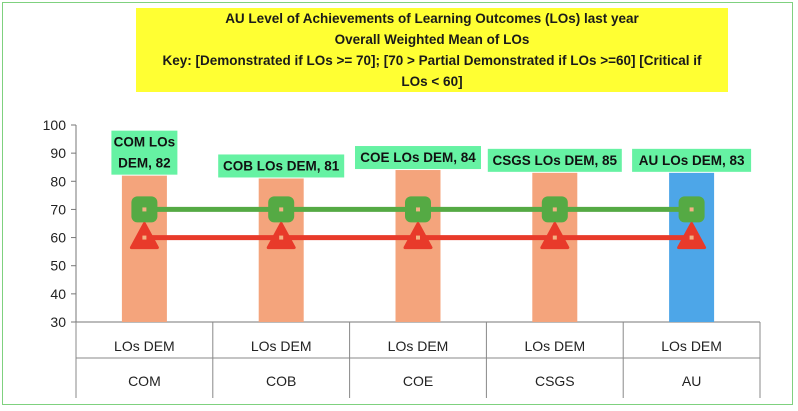 This screenshot has height=411, width=798. What do you see at coordinates (281, 381) in the screenshot?
I see `x-category-label: COB` at bounding box center [281, 381].